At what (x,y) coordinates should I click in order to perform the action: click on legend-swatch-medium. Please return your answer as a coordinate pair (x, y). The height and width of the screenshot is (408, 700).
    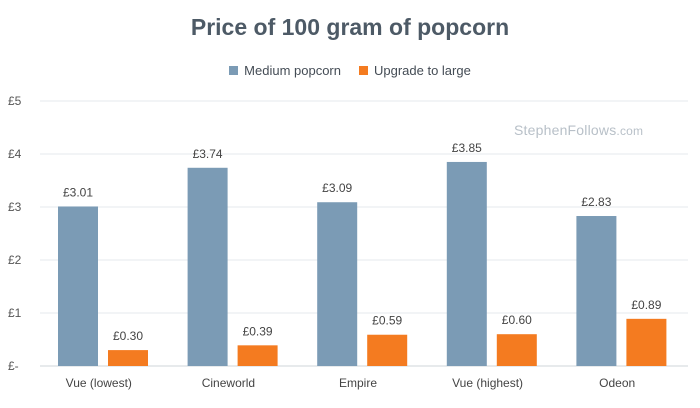
    Looking at the image, I should click on (234, 70).